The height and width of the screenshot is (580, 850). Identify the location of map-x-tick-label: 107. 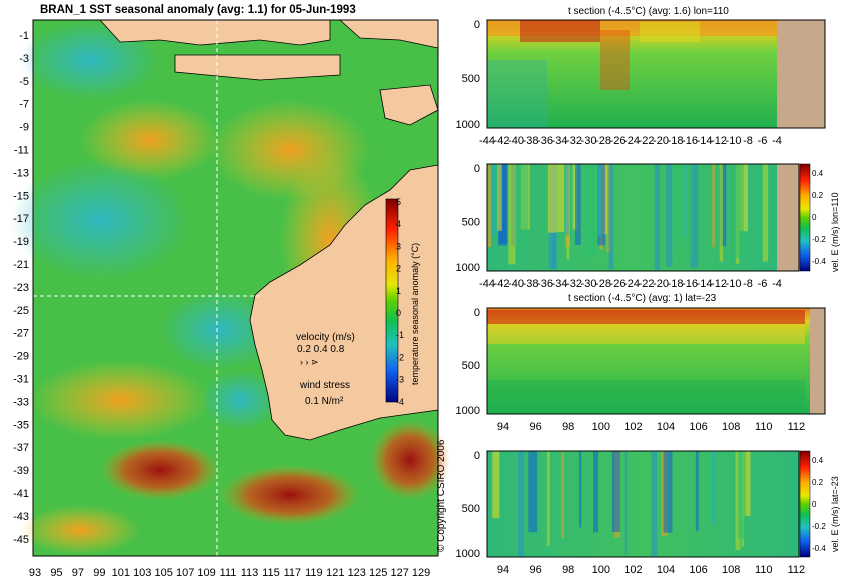
(185, 573).